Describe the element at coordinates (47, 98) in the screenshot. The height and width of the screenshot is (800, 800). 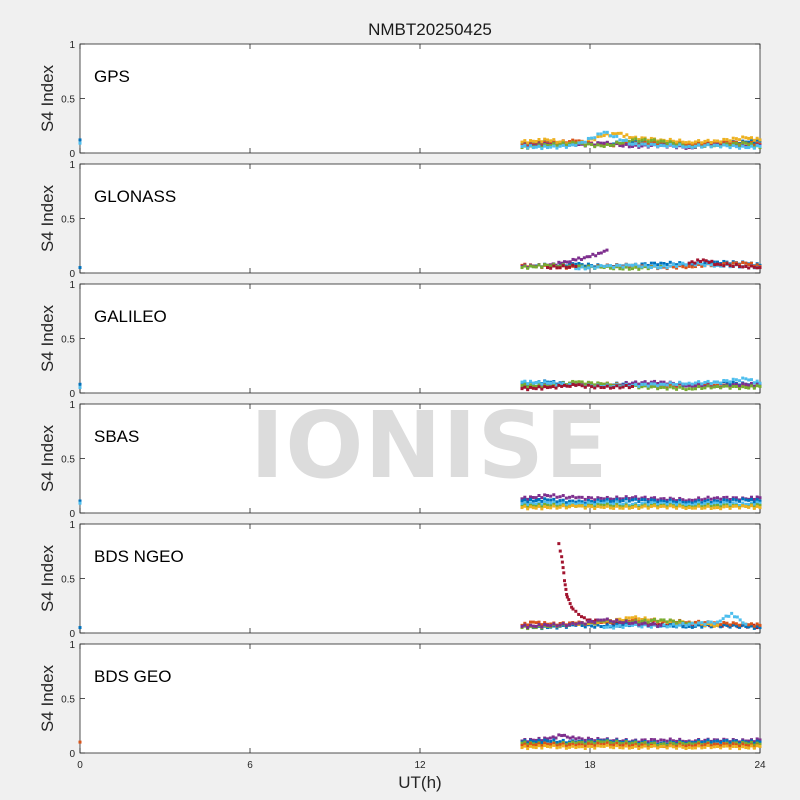
I see `y-axis-label: S4 Index` at that location.